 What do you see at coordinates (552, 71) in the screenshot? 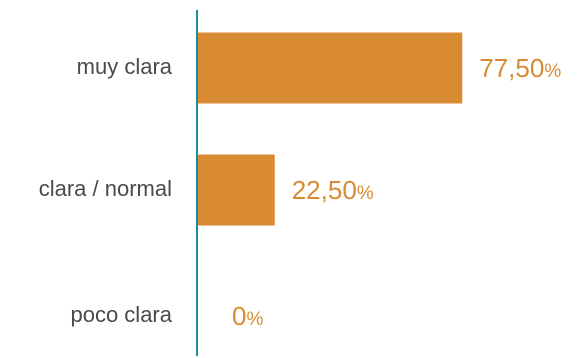
I see `value-unit-1: %` at bounding box center [552, 71].